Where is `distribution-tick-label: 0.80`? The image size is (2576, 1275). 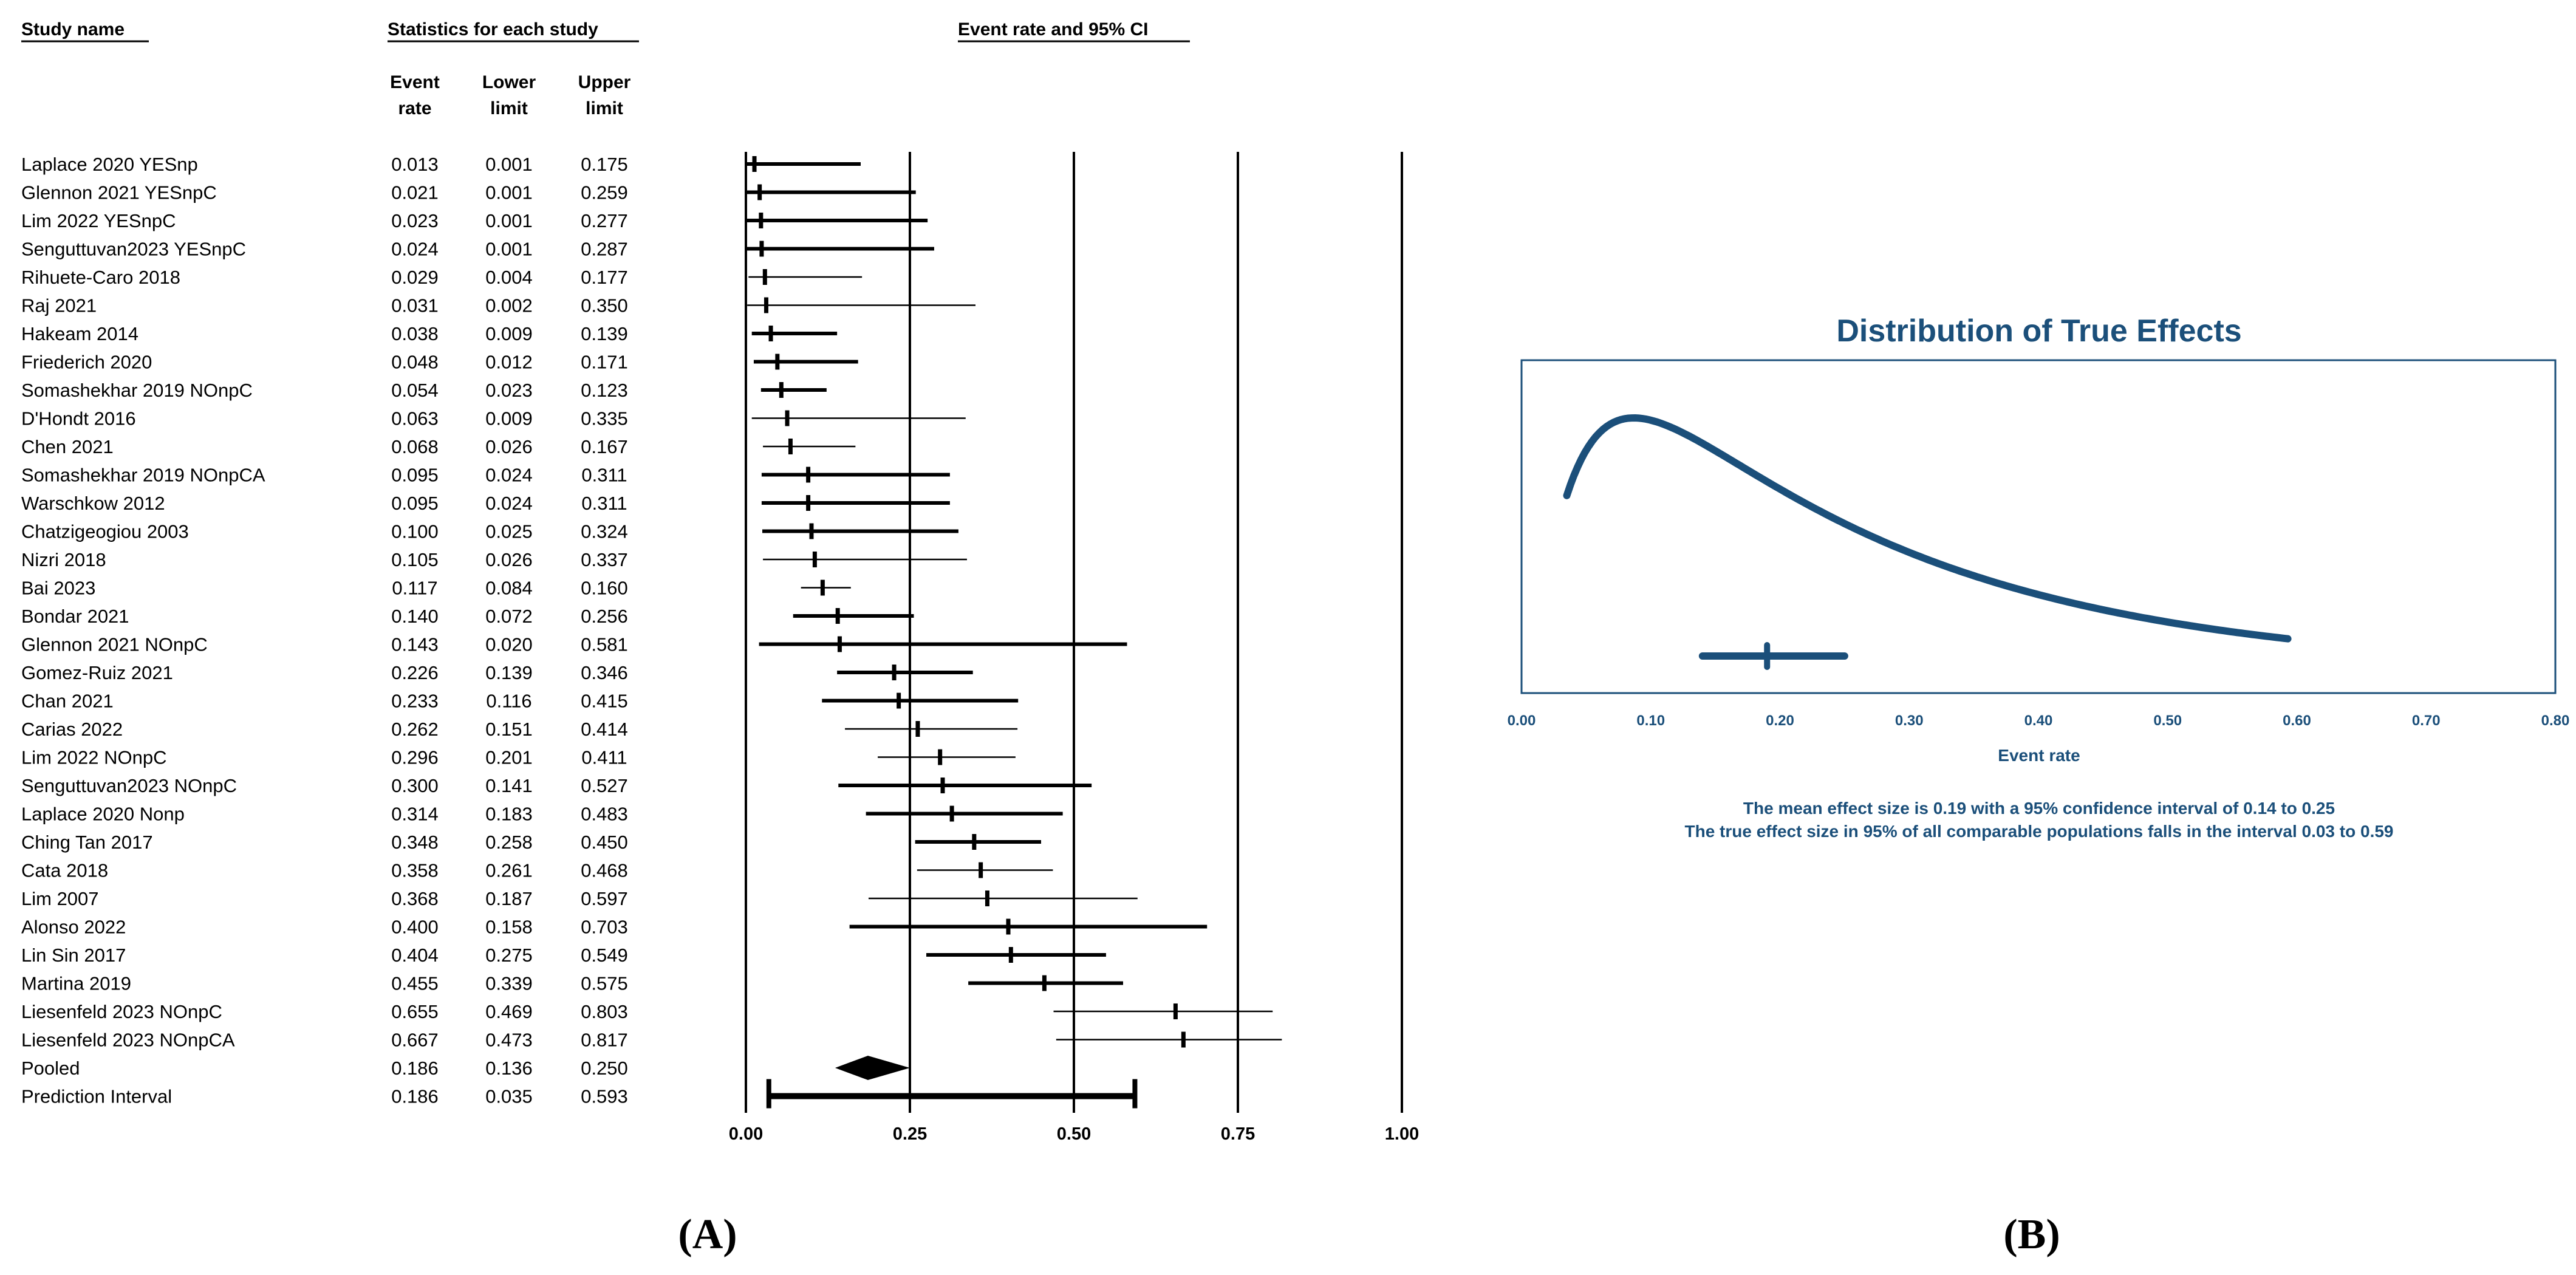 distribution-tick-label: 0.80 is located at coordinates (2555, 721).